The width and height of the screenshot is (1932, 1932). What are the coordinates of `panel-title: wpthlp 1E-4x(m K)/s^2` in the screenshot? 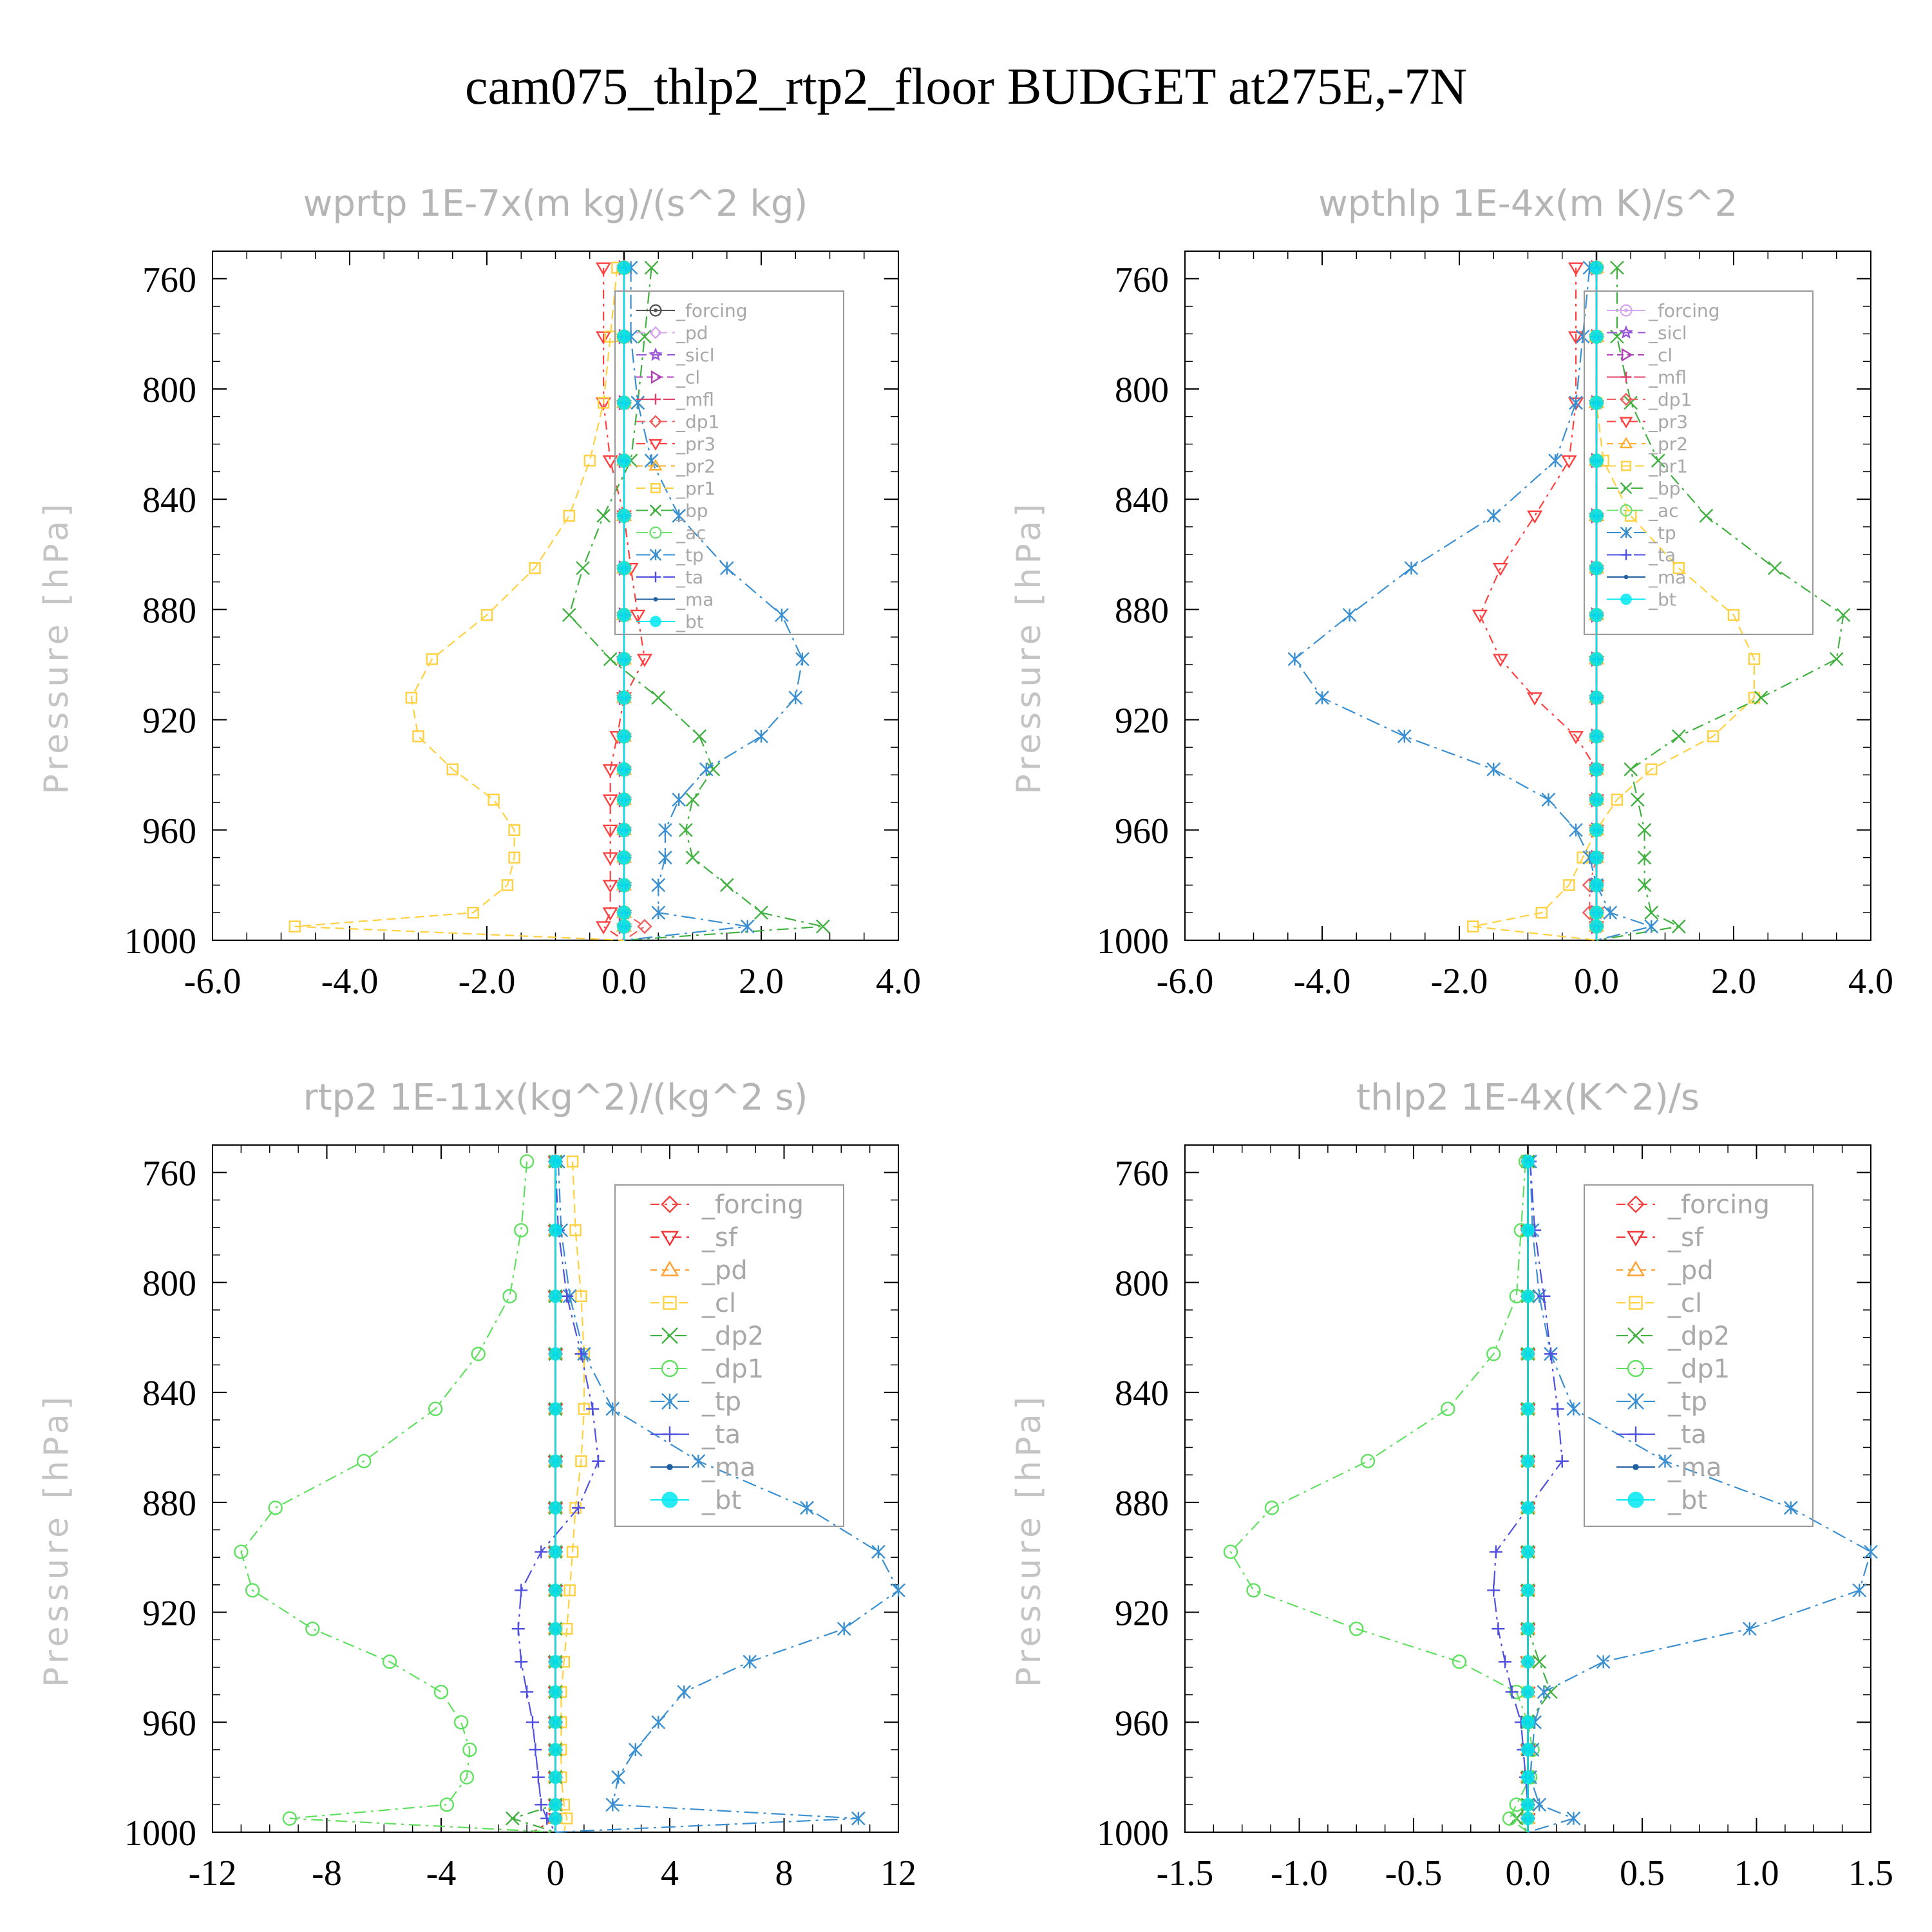 It's located at (1528, 204).